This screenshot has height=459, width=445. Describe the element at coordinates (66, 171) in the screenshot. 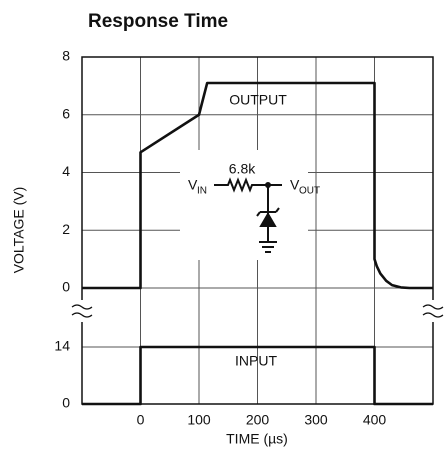

I see `y-tick-label: 4` at that location.